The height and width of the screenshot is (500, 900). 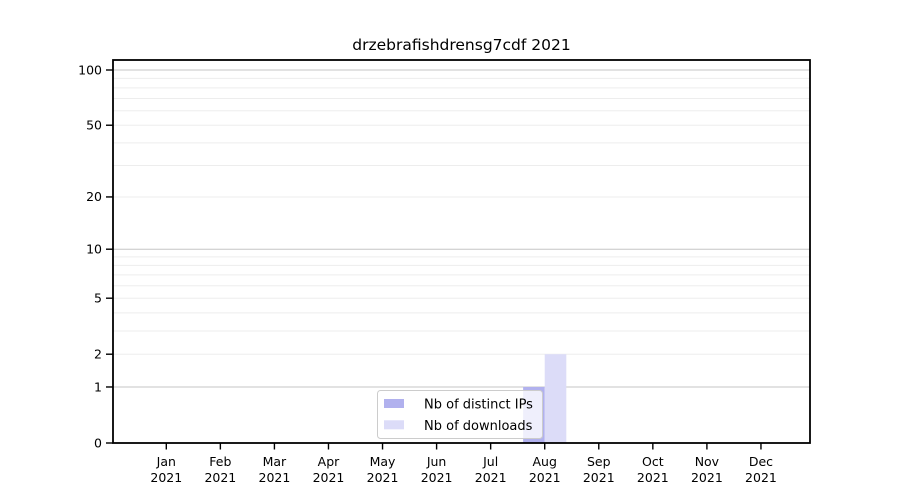 What do you see at coordinates (98, 386) in the screenshot?
I see `y-tick-label-1: 1` at bounding box center [98, 386].